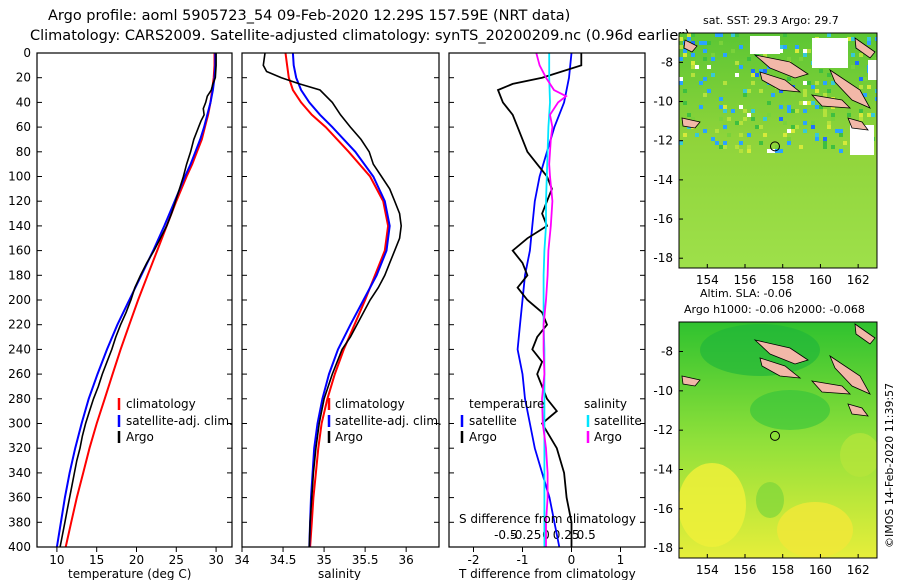 The image size is (900, 580). Describe the element at coordinates (19, 522) in the screenshot. I see `depth-tick-label: 380` at that location.